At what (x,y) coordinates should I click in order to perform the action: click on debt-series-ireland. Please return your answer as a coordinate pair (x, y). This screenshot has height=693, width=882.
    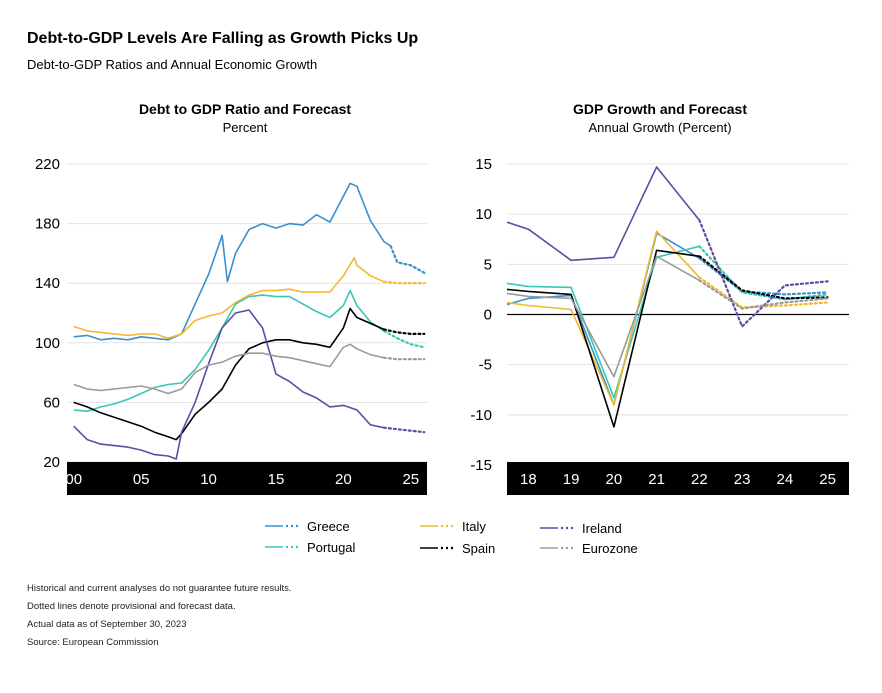
    Looking at the image, I should click on (229, 384).